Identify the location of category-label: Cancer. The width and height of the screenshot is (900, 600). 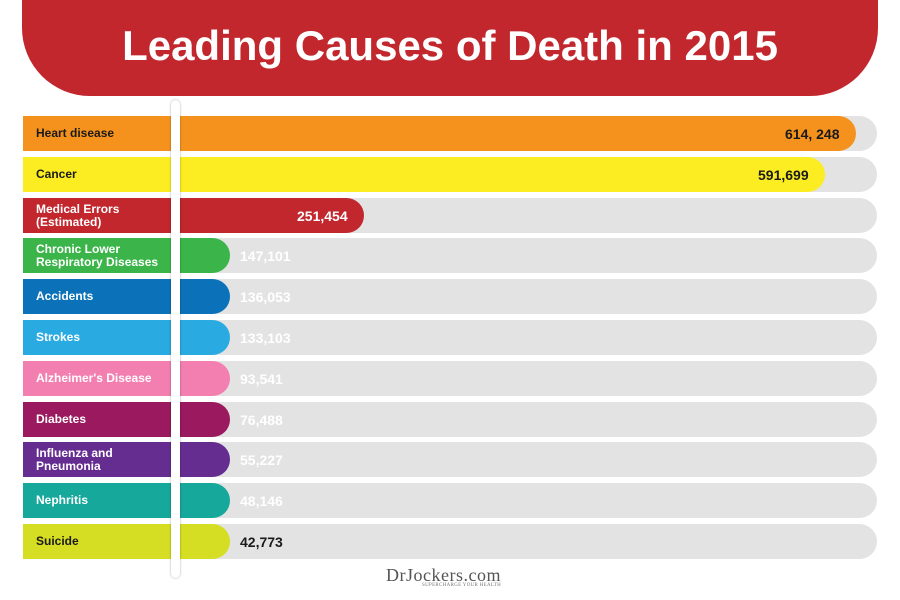
(56, 174).